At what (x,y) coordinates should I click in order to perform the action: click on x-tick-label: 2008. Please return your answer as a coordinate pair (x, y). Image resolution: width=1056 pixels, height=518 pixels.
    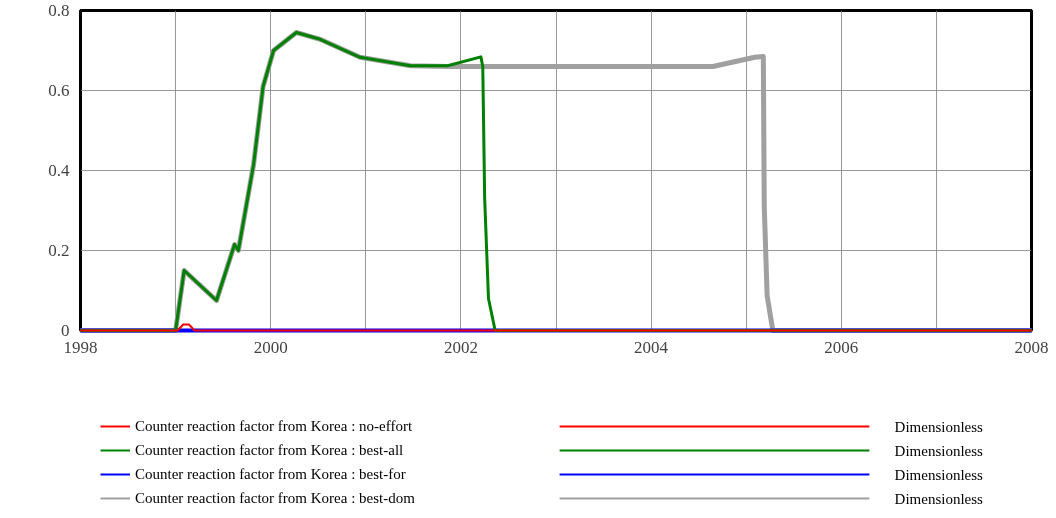
    Looking at the image, I should click on (1031, 347).